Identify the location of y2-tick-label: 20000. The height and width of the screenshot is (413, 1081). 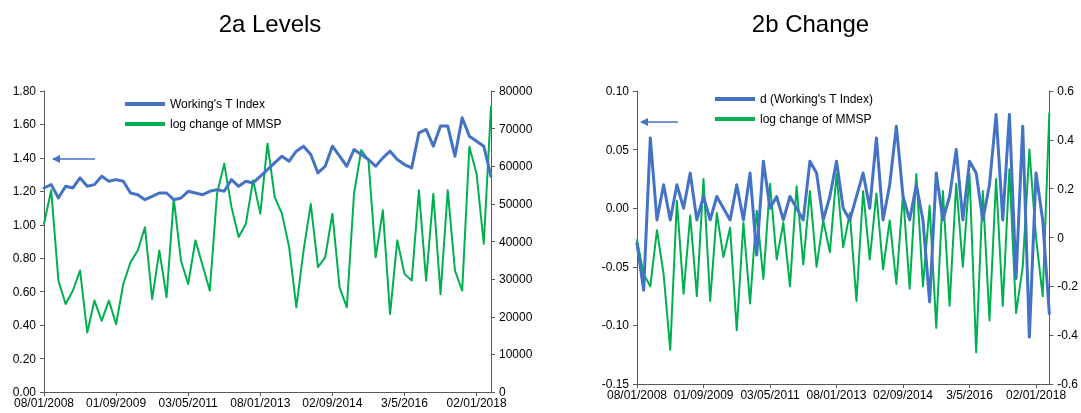
(516, 316).